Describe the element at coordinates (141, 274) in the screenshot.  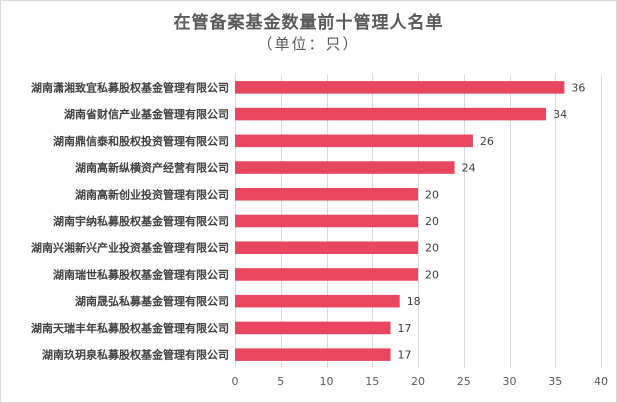
I see `category-label-7: 湖南瑞世私募股权基金管理有限公司` at that location.